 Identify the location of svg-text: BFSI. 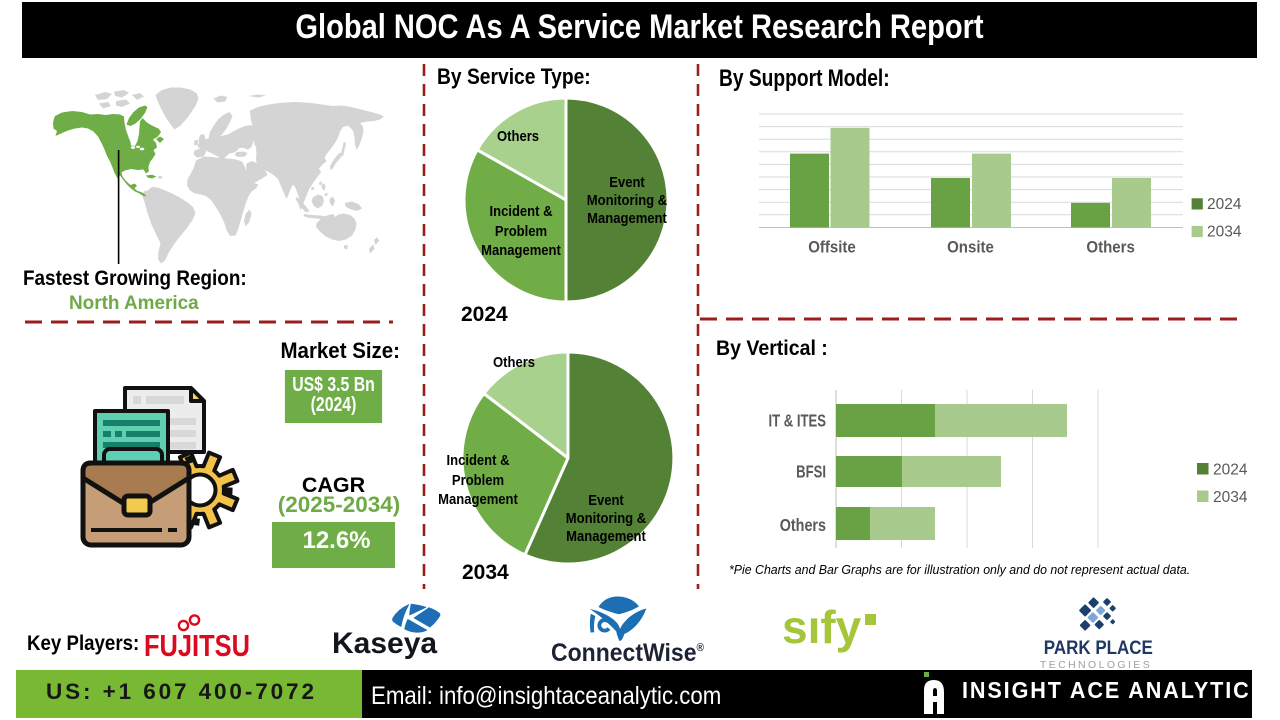
(811, 472).